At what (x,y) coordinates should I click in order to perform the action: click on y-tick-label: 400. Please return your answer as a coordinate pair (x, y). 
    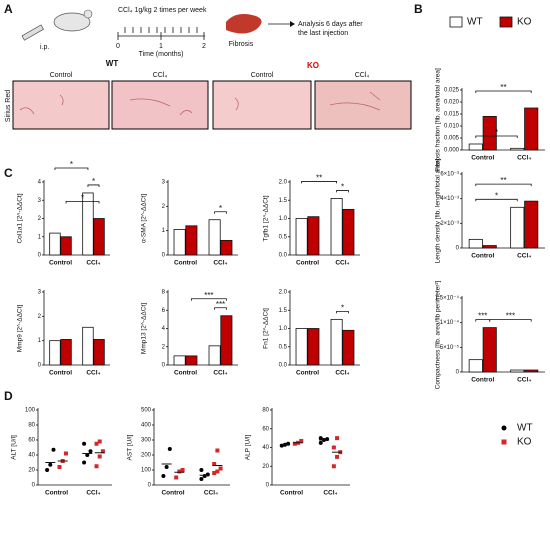
    Looking at the image, I should click on (146, 426).